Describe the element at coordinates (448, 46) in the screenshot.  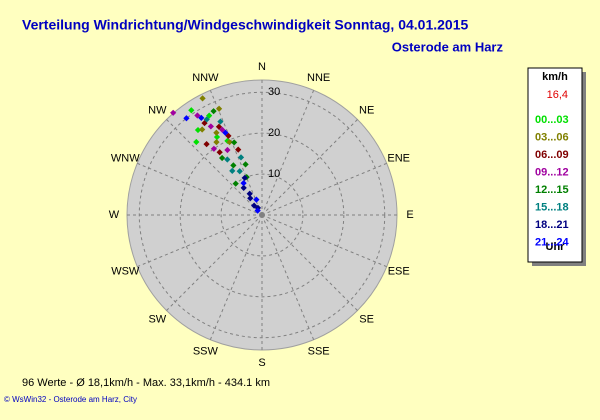
I see `chart-subtitle: Osterode am Harz` at that location.